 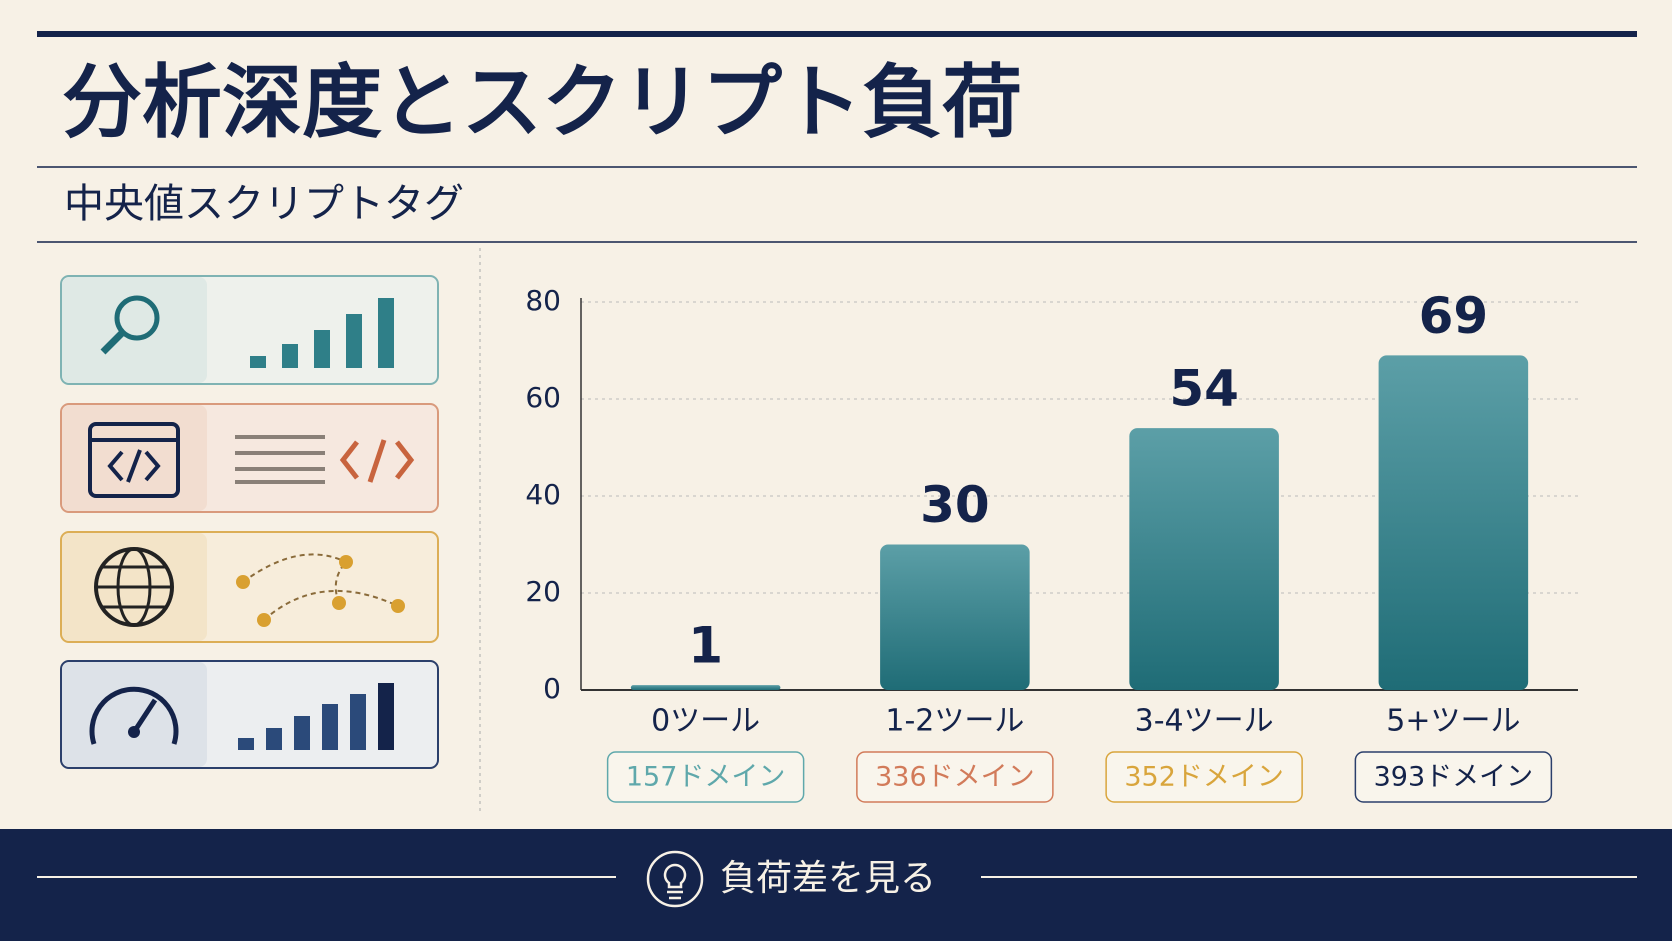 I want to click on category-note: 157ドメイン, so click(x=706, y=777).